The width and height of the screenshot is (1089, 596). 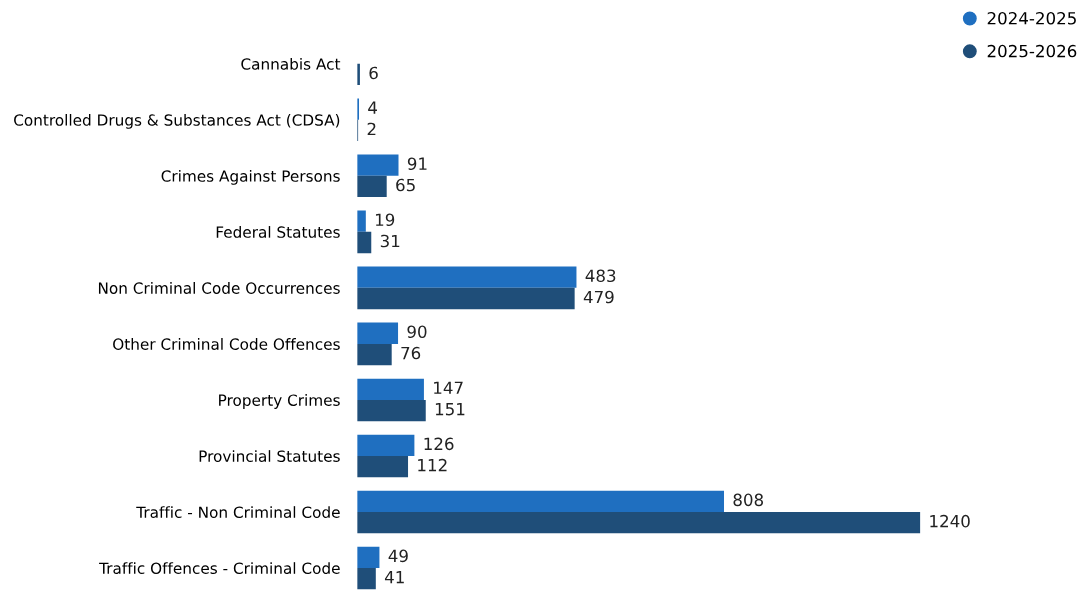 I want to click on data-label: 65, so click(x=405, y=185).